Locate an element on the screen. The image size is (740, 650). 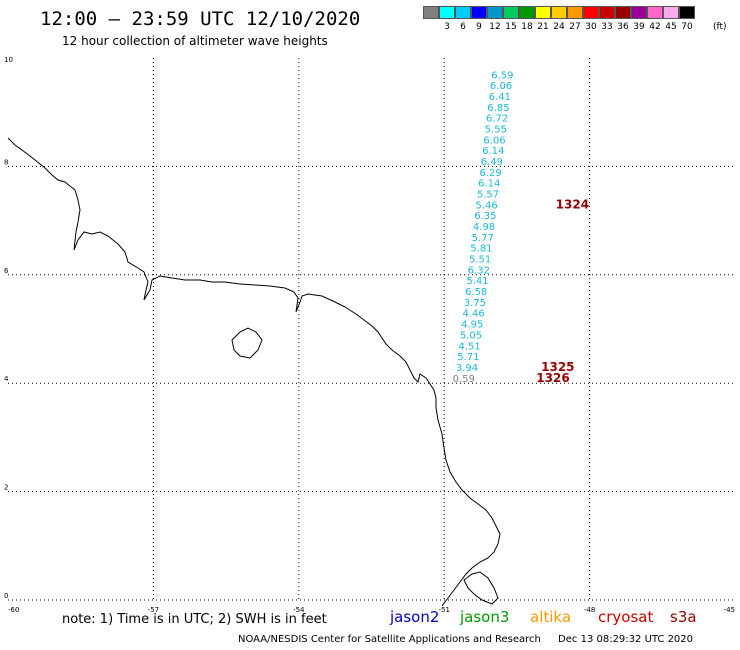
wave-height-label: 4.95 is located at coordinates (472, 325).